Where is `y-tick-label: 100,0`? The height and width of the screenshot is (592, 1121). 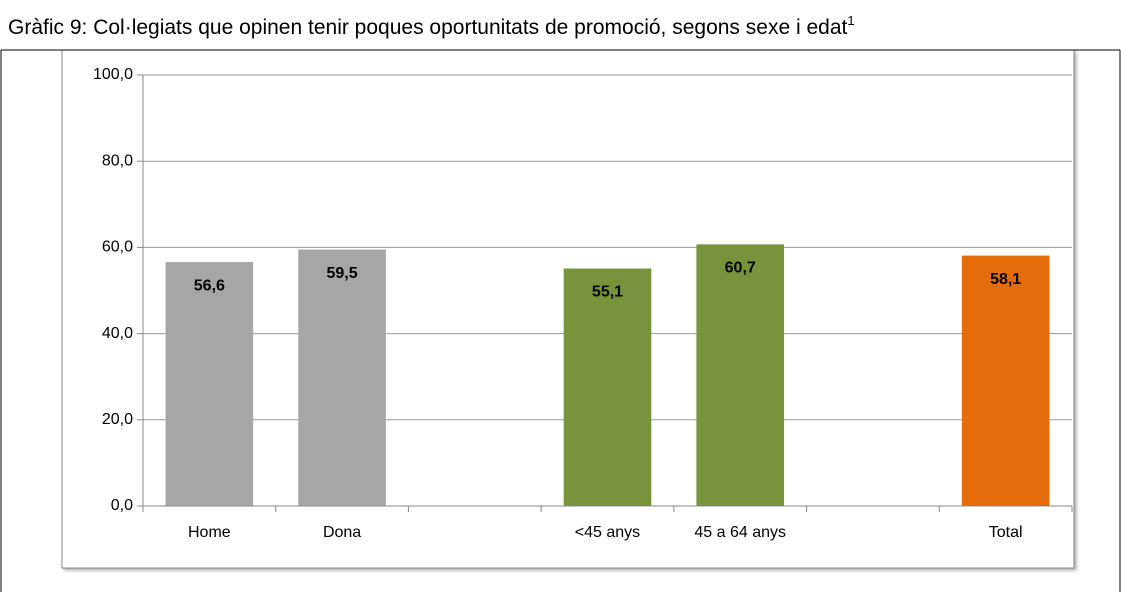
y-tick-label: 100,0 is located at coordinates (113, 74).